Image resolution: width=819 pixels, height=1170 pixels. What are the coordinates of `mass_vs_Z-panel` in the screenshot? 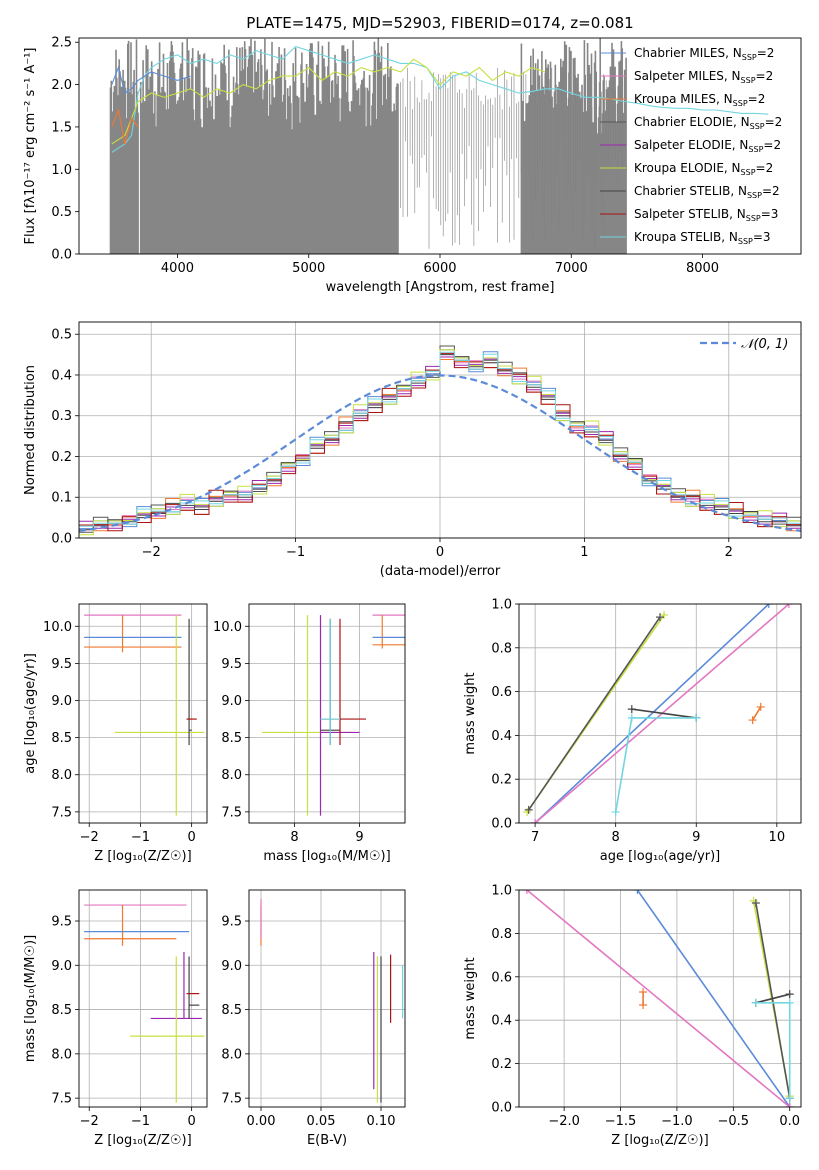 It's located at (141, 1000).